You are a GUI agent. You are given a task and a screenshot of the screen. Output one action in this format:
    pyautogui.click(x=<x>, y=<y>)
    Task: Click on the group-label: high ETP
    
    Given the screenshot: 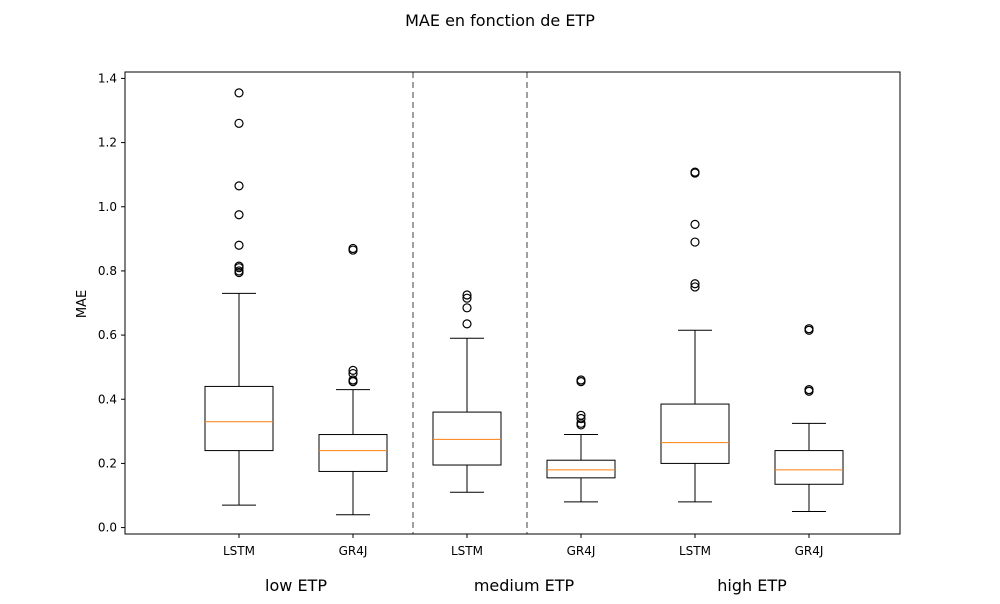 What is the action you would take?
    pyautogui.click(x=752, y=585)
    